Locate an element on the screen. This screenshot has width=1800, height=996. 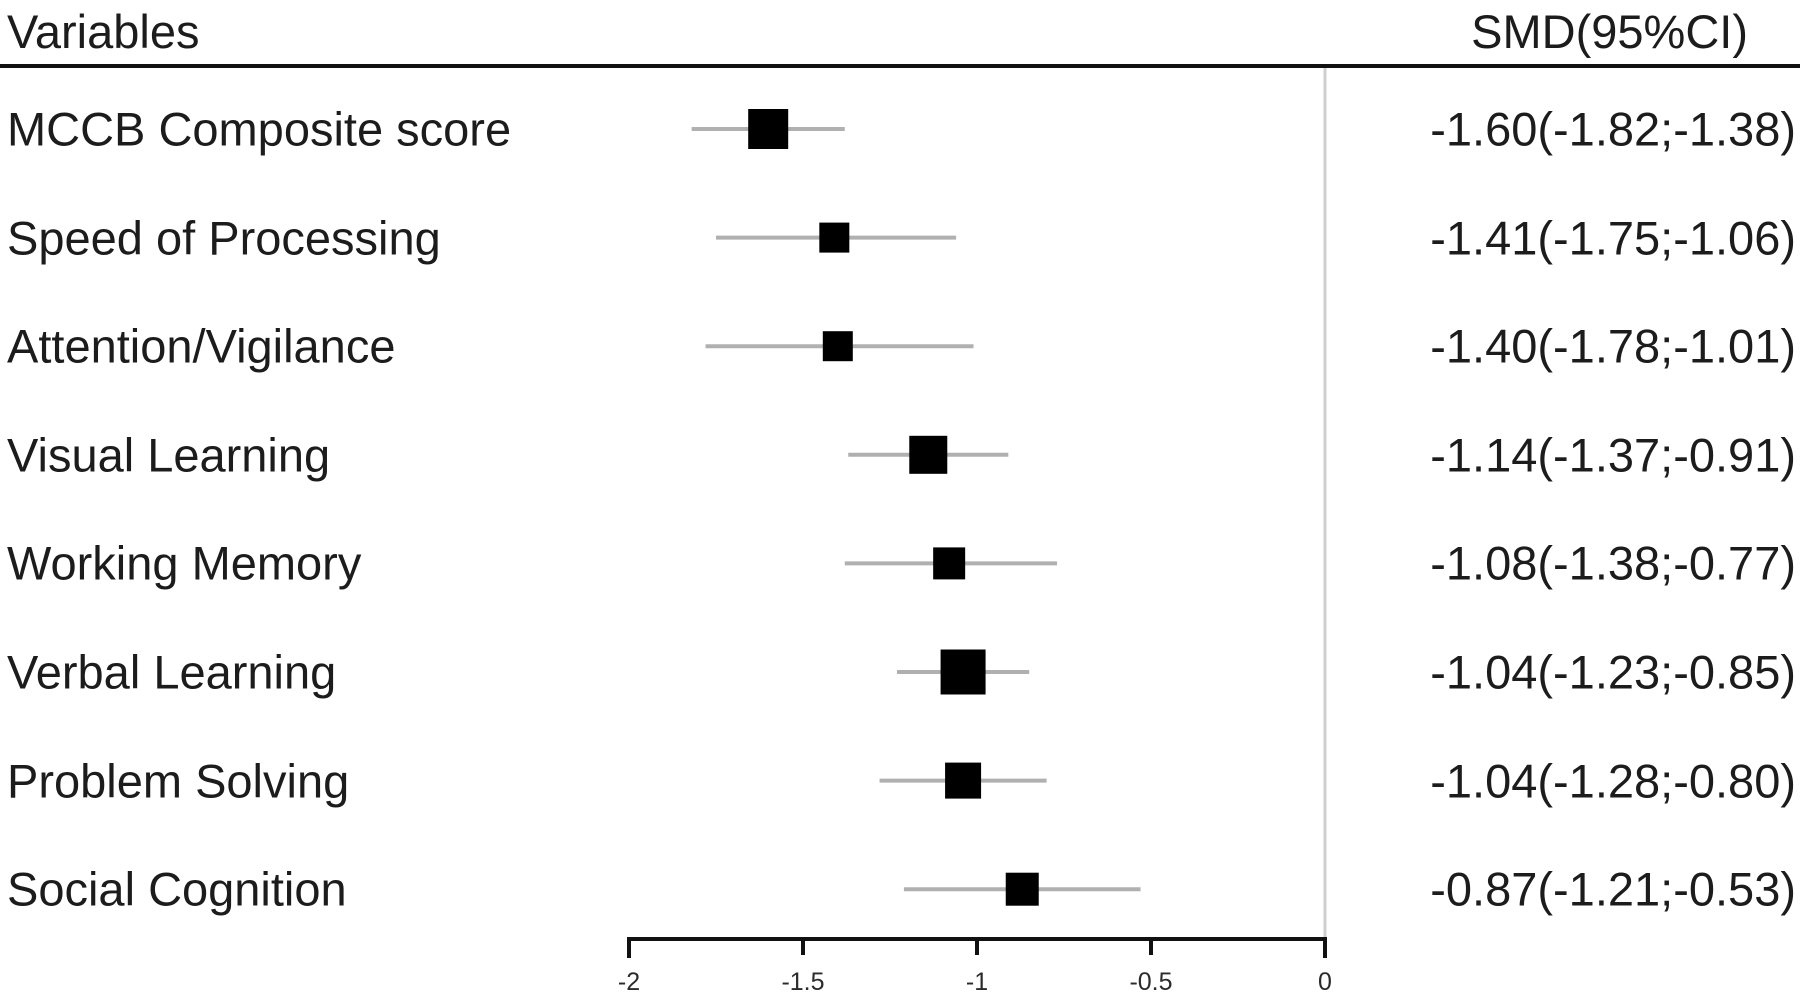
smd-ci-value: -1.04(-1.23;-0.85) is located at coordinates (1613, 672).